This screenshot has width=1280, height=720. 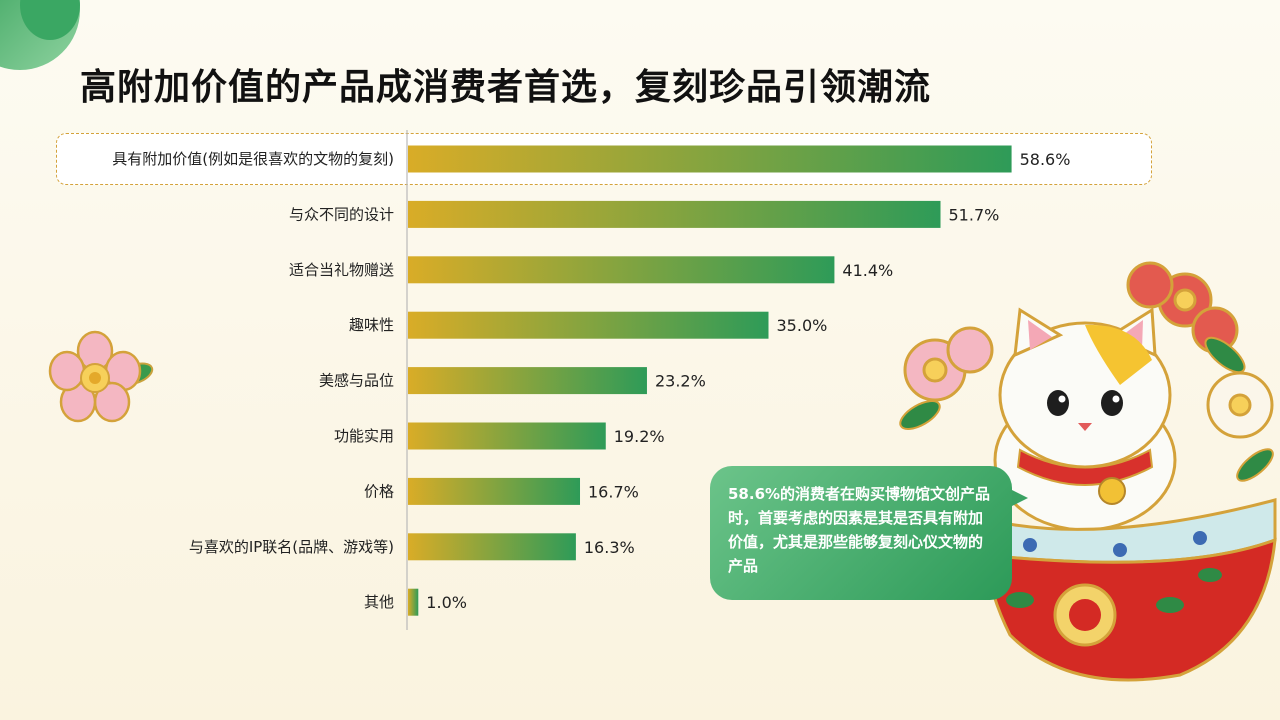 I want to click on category-label: 具有附加价值(例如是很喜欢的文物的复刻), so click(x=253, y=159).